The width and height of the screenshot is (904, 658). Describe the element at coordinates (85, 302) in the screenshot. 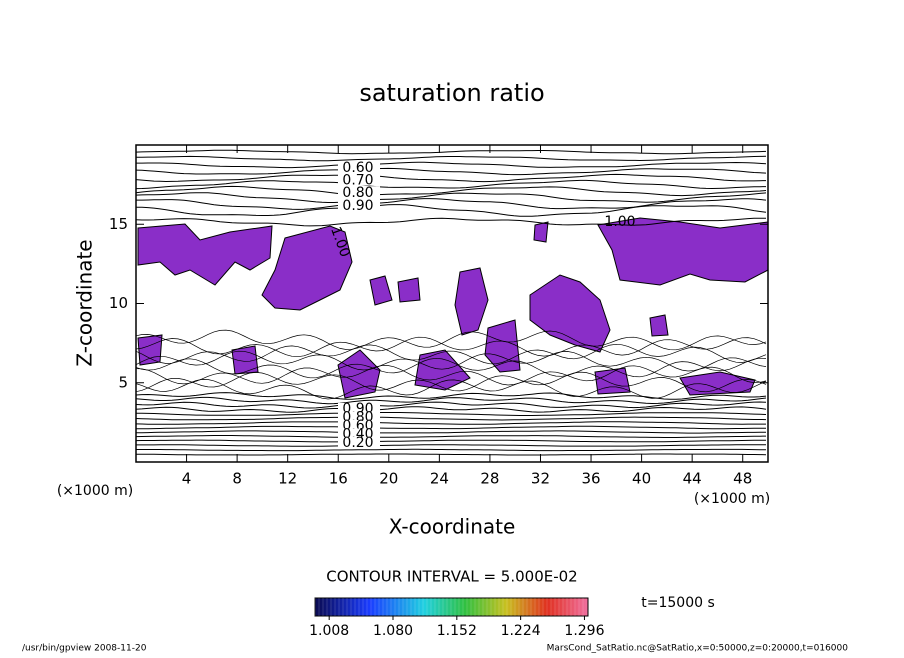

I see `y-axis-label: Z-coordinate` at that location.